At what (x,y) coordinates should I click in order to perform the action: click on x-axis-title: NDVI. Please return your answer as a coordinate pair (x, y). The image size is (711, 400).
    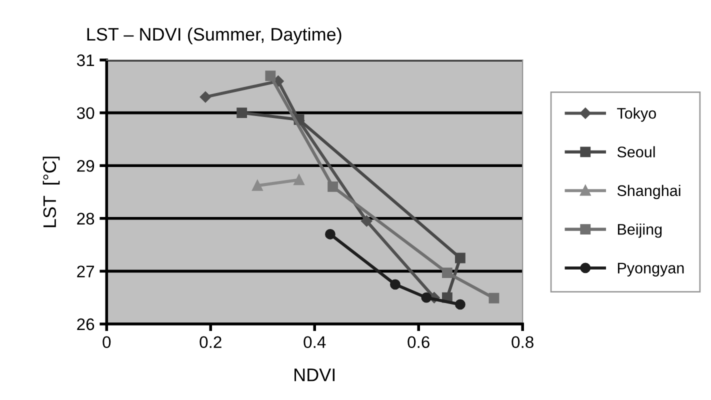
    Looking at the image, I should click on (314, 375).